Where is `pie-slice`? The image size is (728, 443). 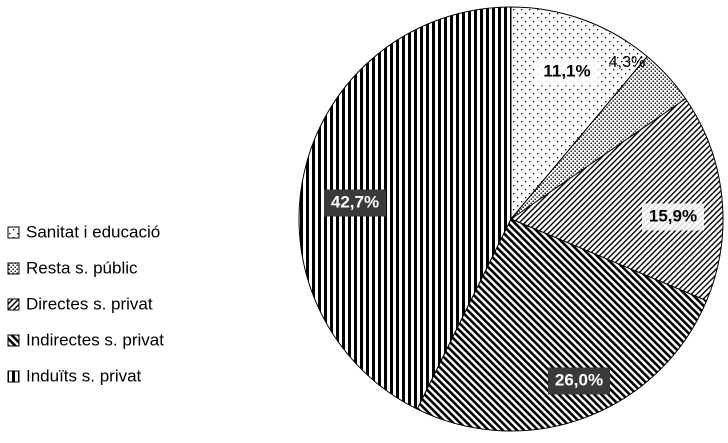 pie-slice is located at coordinates (616, 200).